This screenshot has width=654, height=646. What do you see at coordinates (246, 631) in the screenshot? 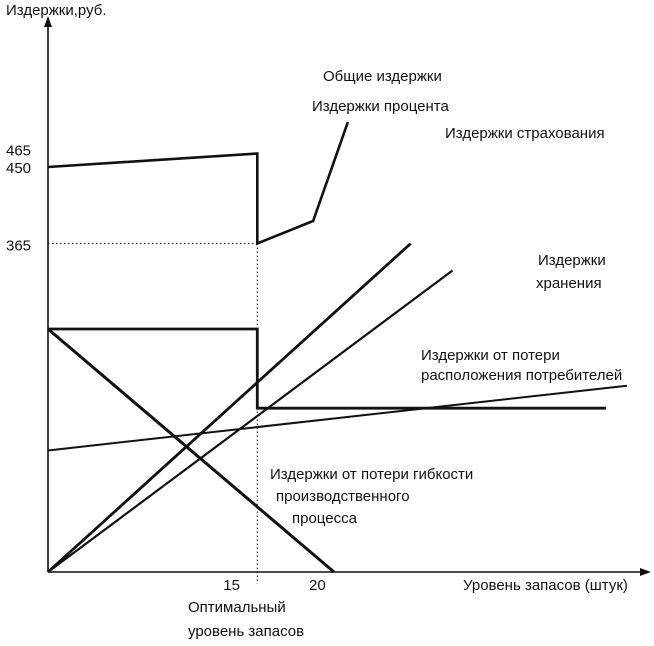
I see `optimal-label-line-2: уровень запасов` at bounding box center [246, 631].